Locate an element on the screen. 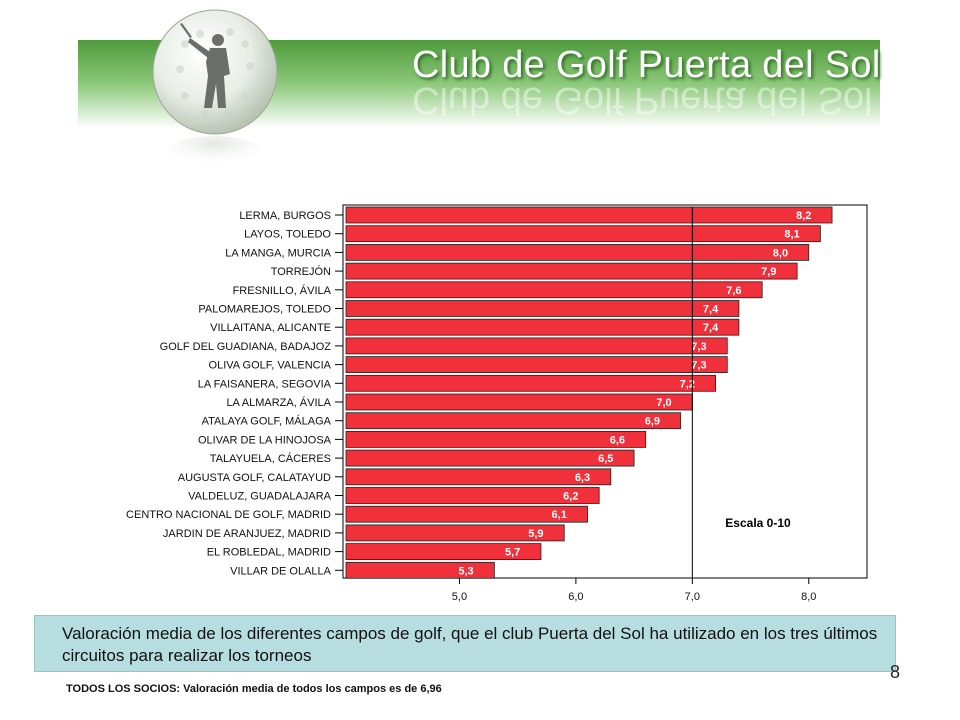 Image resolution: width=960 pixels, height=720 pixels. scale-annotation: Escala 0-10 is located at coordinates (758, 523).